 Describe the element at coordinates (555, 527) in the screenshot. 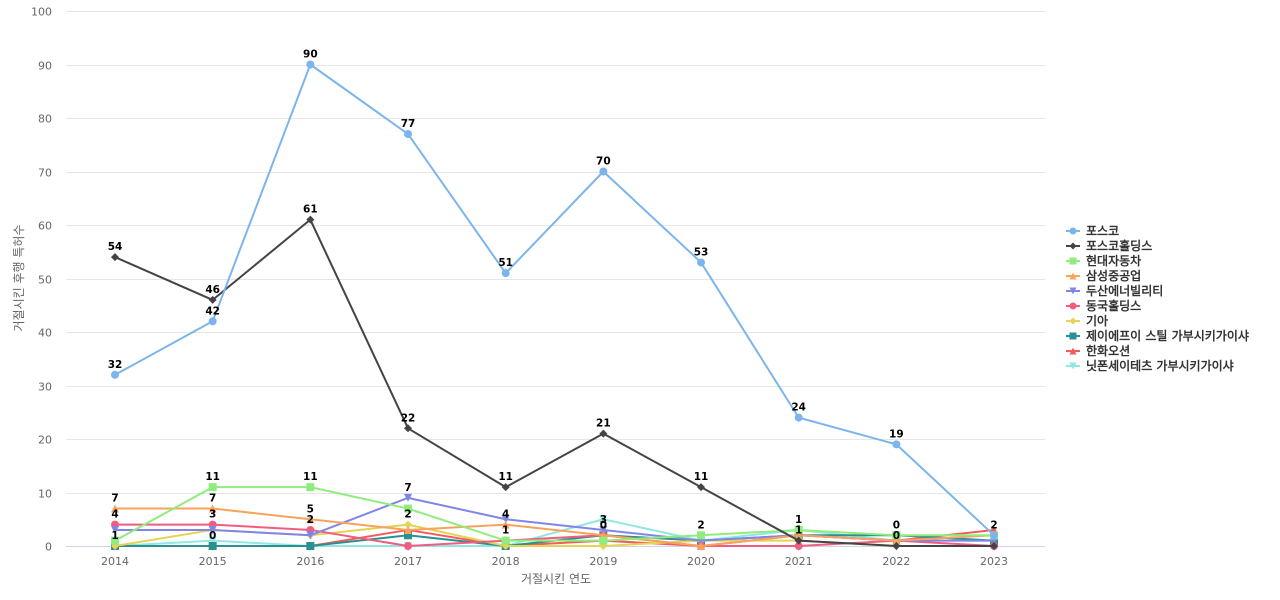

I see `series-line` at that location.